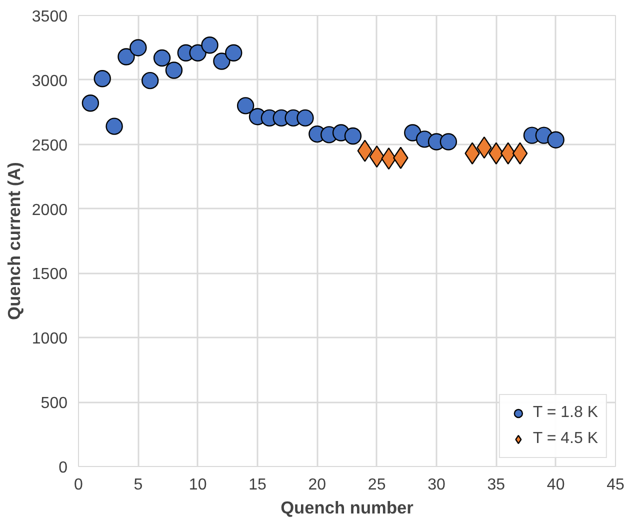  What do you see at coordinates (257, 485) in the screenshot?
I see `x-tick-label: 15` at bounding box center [257, 485].